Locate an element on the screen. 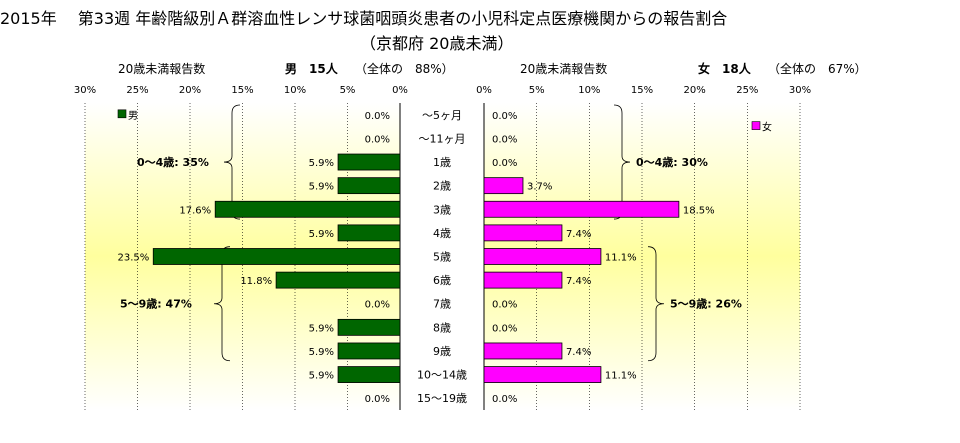  age-category-label: 5歳 is located at coordinates (442, 257).